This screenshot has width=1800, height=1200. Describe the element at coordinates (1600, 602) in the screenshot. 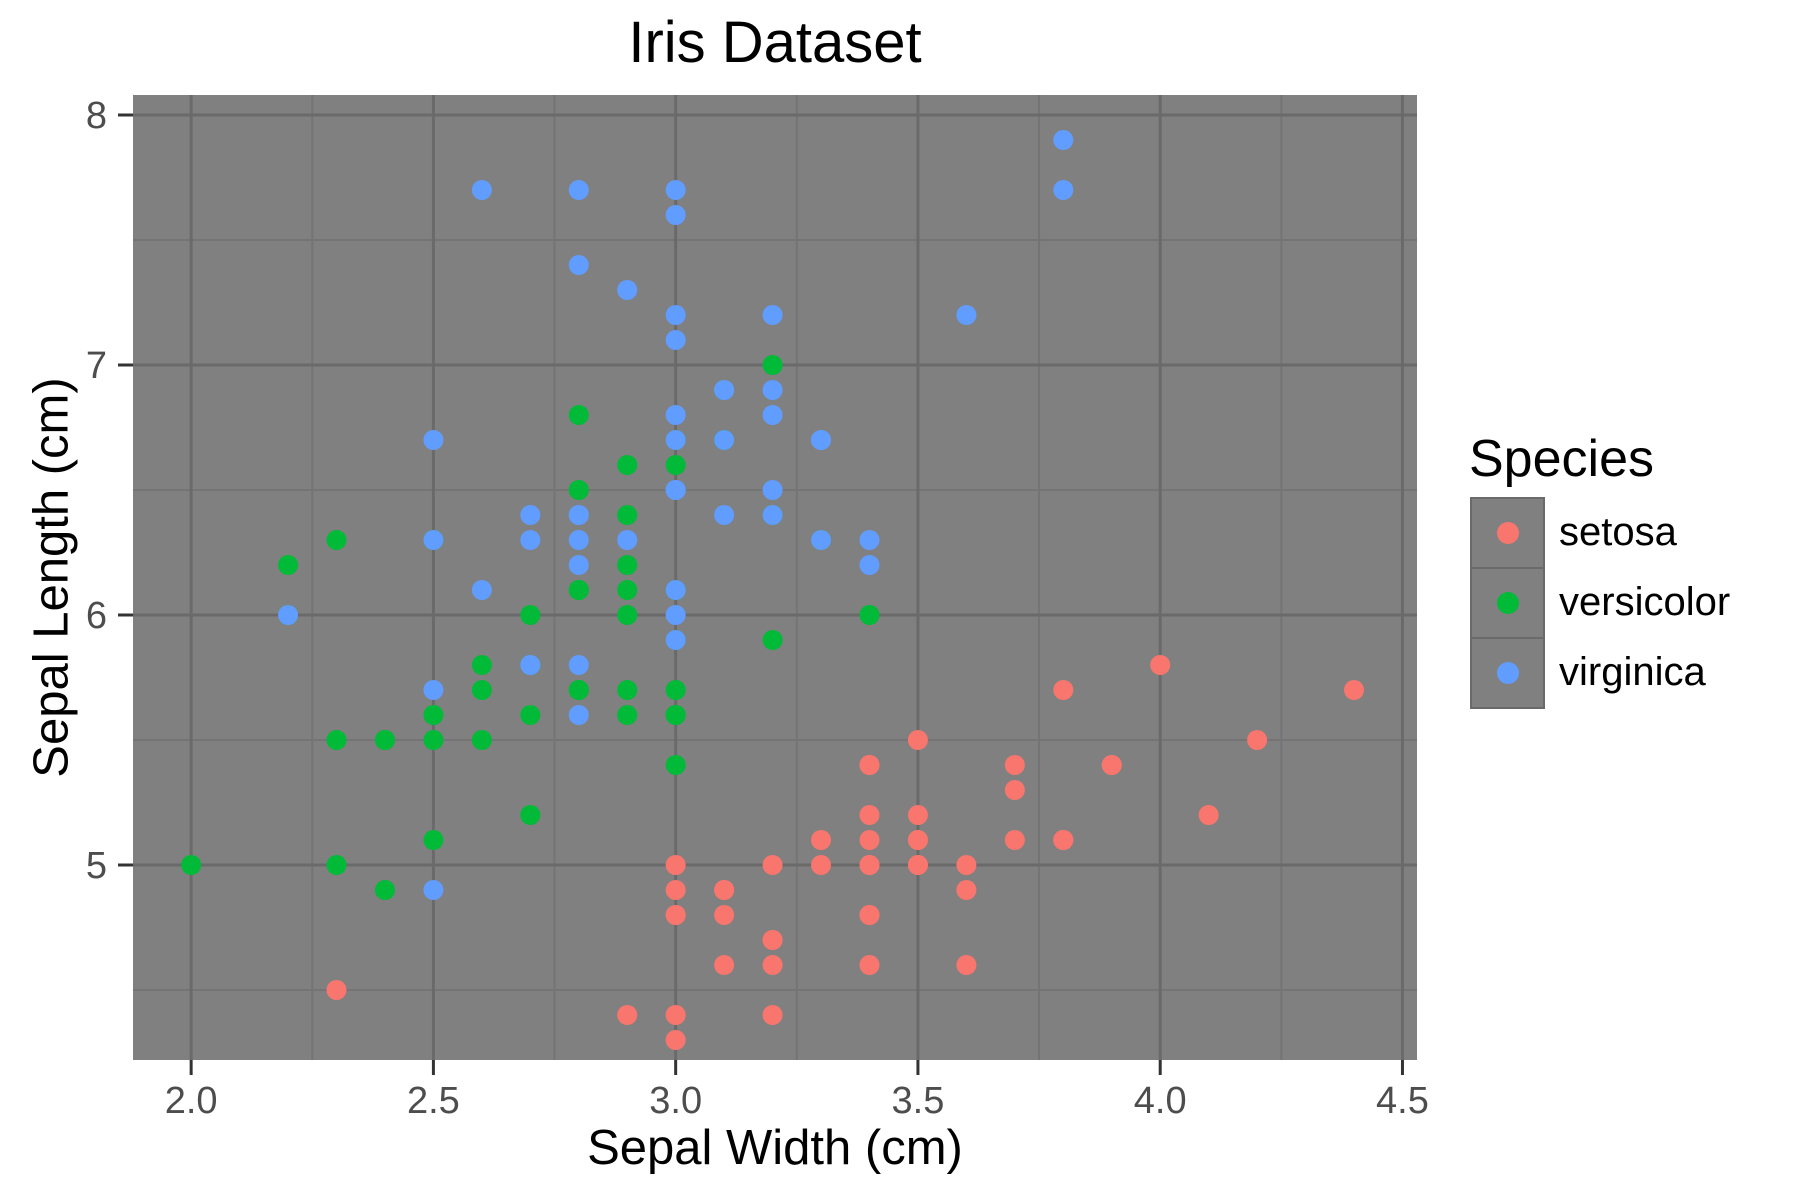

I see `legend-items: setosa versicolor virginica` at that location.